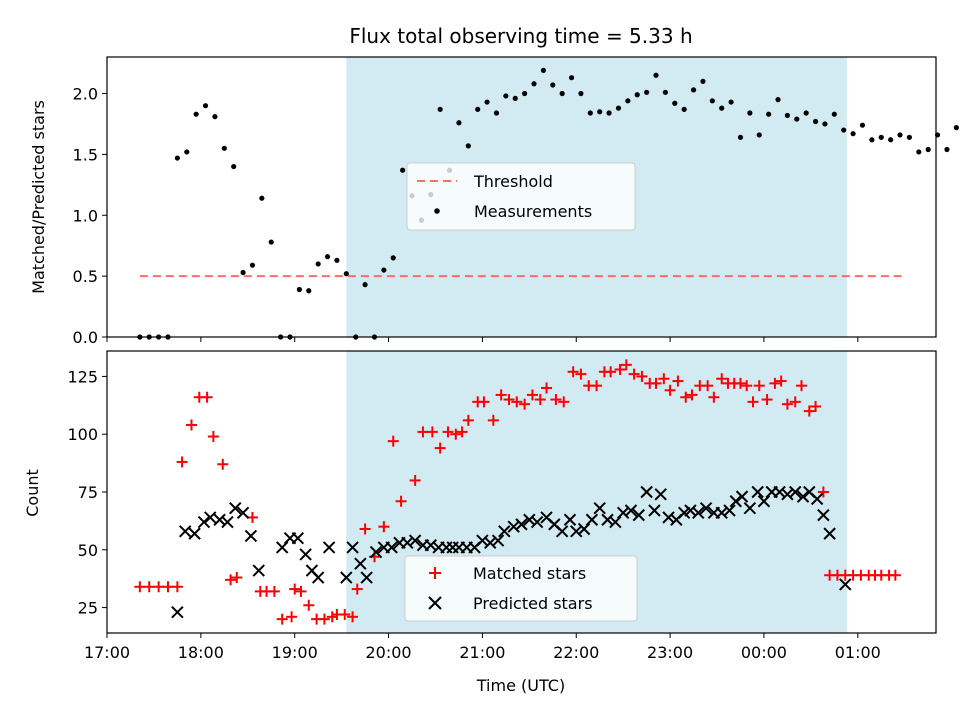  I want to click on predicted-legend-swatch, so click(435, 603).